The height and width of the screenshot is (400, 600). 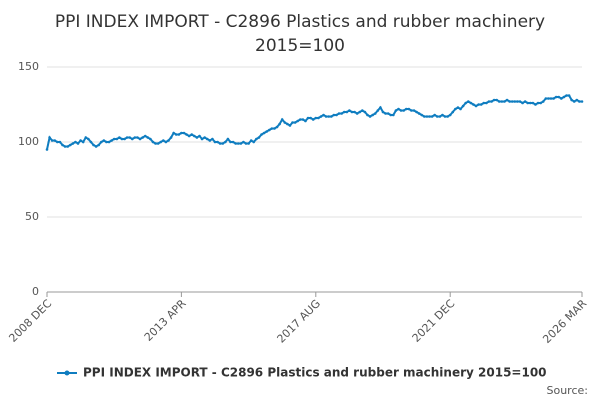 I want to click on chart-subtitle: 2015=100, so click(x=300, y=46).